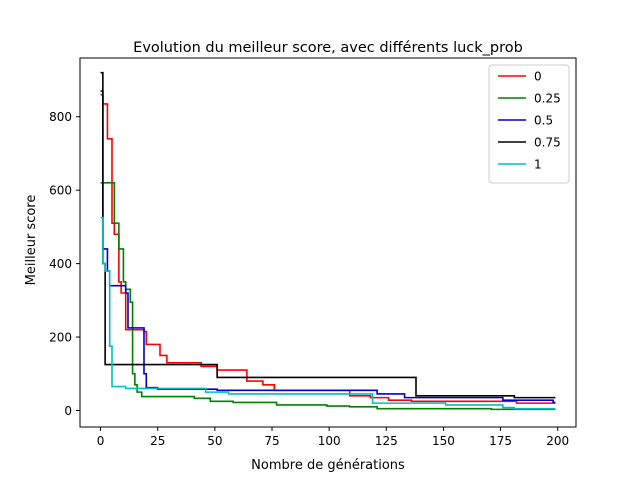 The image size is (640, 480). What do you see at coordinates (214, 441) in the screenshot?
I see `x-tick-label: 50` at bounding box center [214, 441].